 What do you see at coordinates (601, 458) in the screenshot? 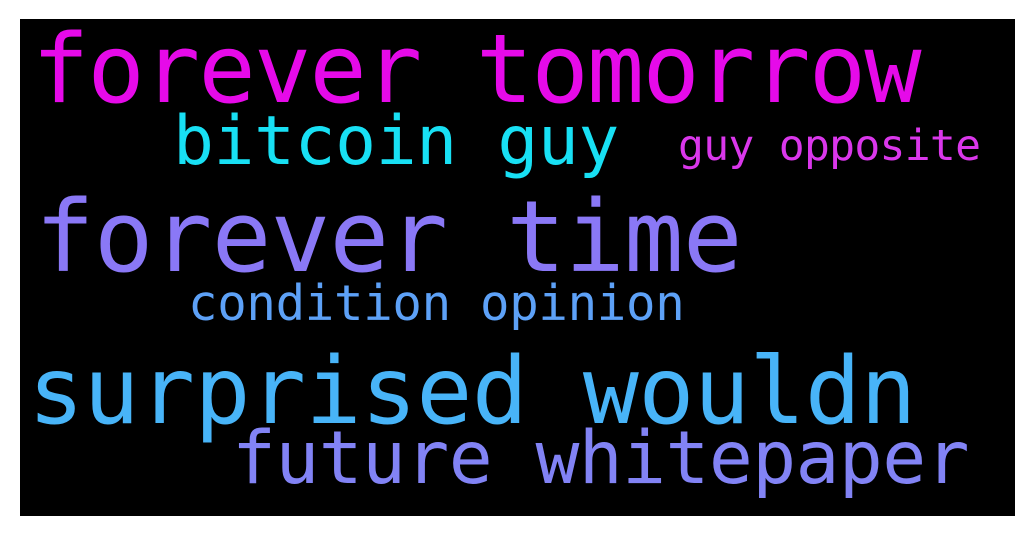
I see `word-future-whitepaper: future whitepaper` at bounding box center [601, 458].